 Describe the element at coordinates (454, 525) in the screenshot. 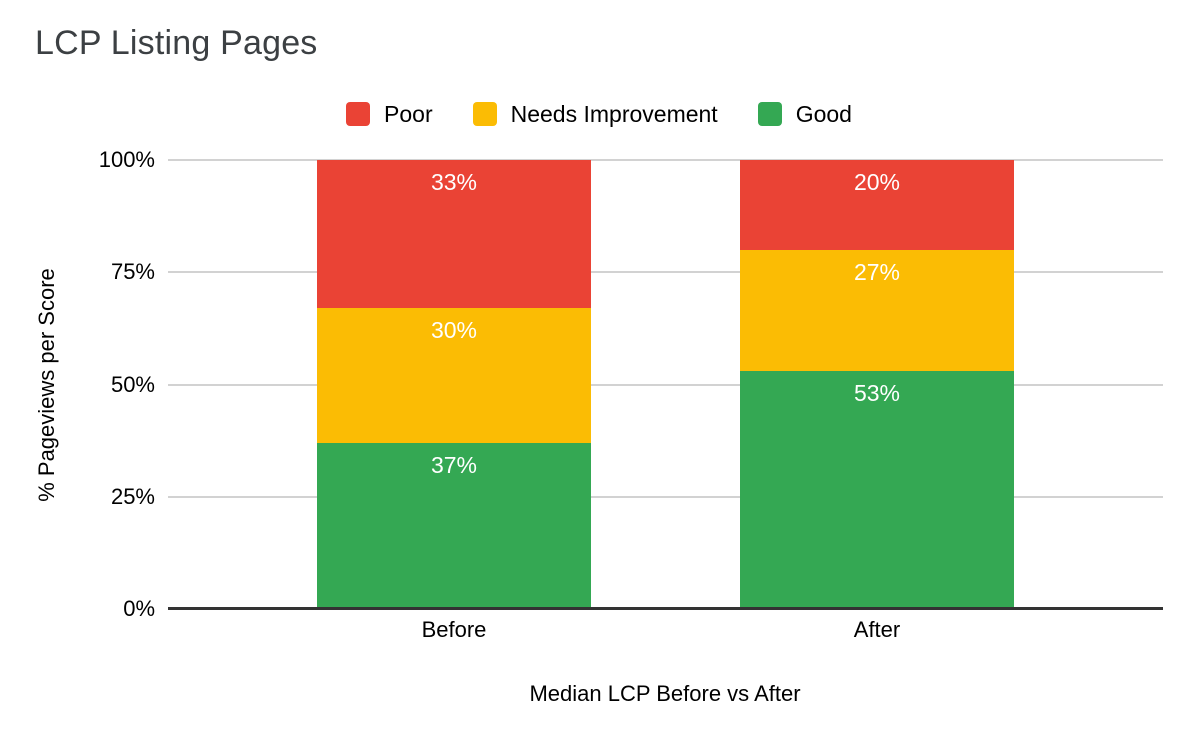

I see `bar-segment-before-good: 37%` at that location.